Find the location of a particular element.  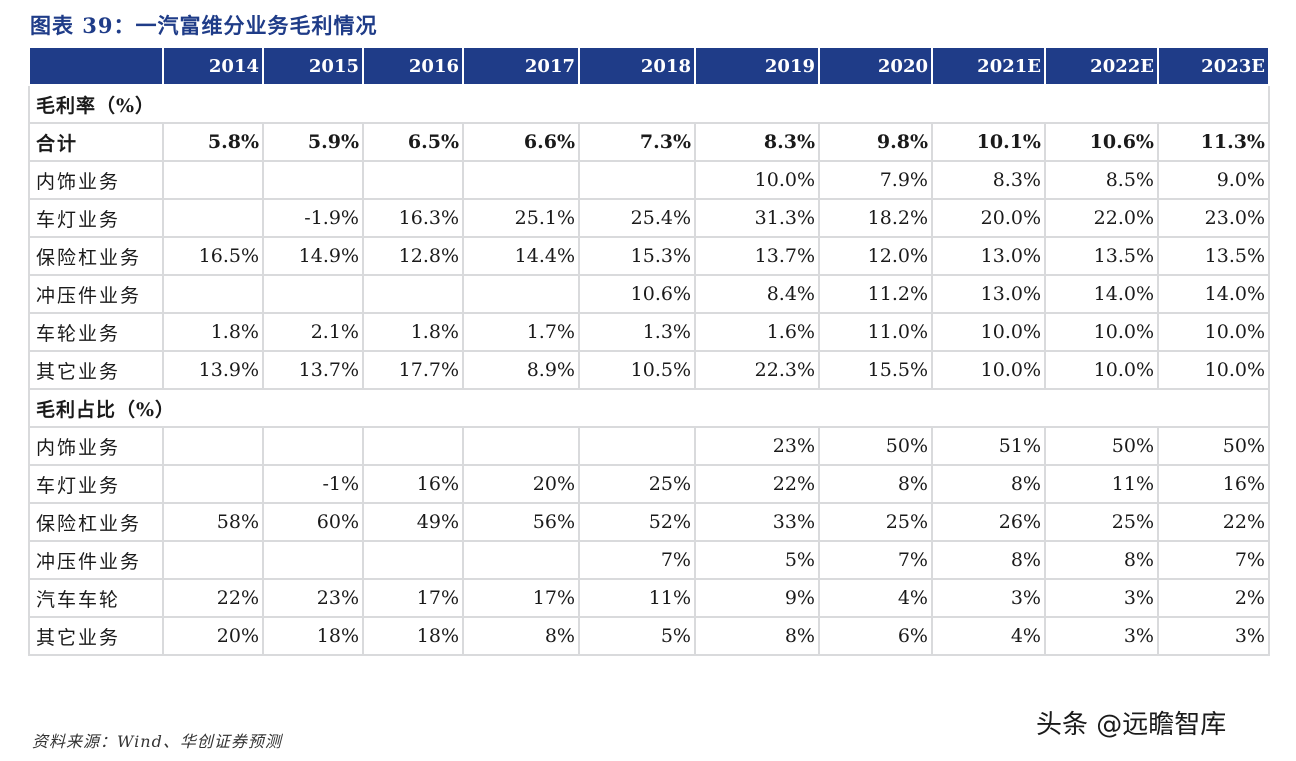

table-row: 内饰业务 23% 50% 51% 50% 50% is located at coordinates (649, 446).